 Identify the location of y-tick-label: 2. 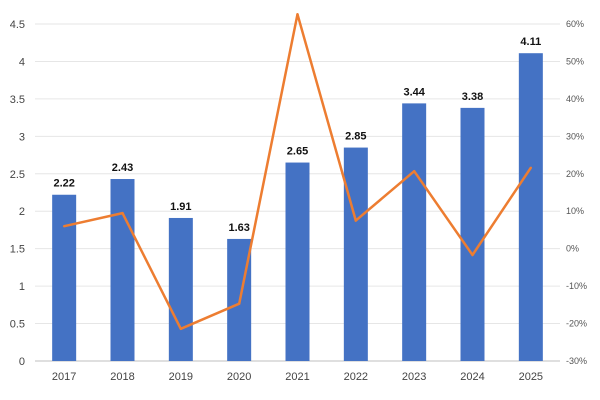
(22, 212).